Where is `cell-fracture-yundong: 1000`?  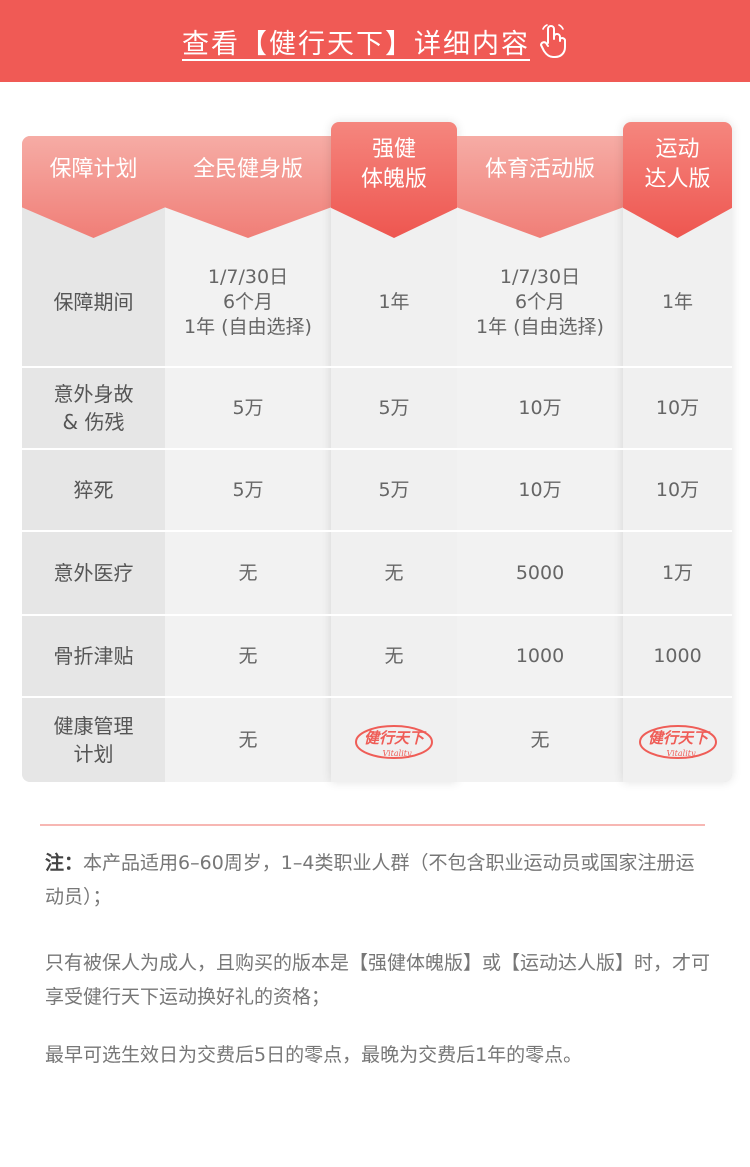
cell-fracture-yundong: 1000 is located at coordinates (677, 655).